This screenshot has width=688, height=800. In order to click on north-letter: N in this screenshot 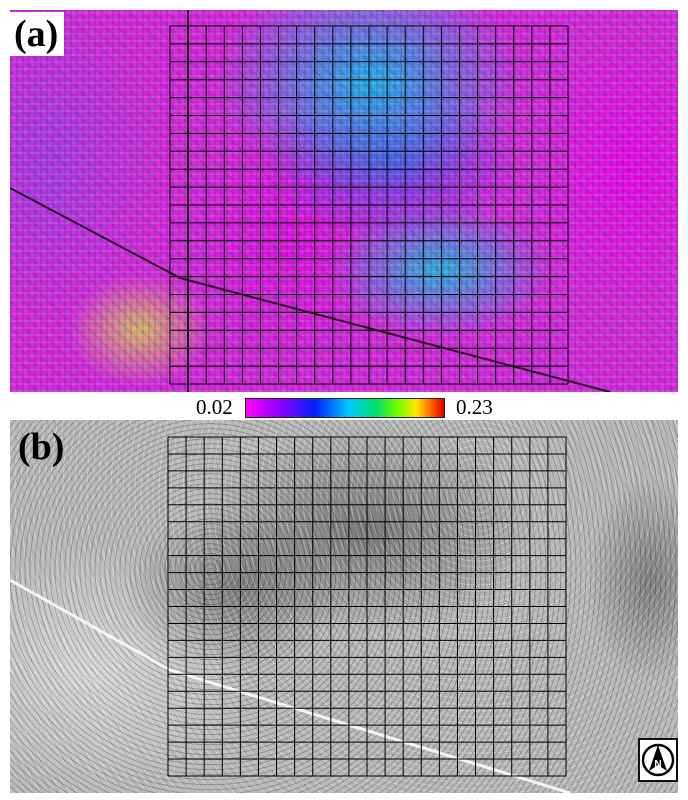, I will do `click(657, 764)`.